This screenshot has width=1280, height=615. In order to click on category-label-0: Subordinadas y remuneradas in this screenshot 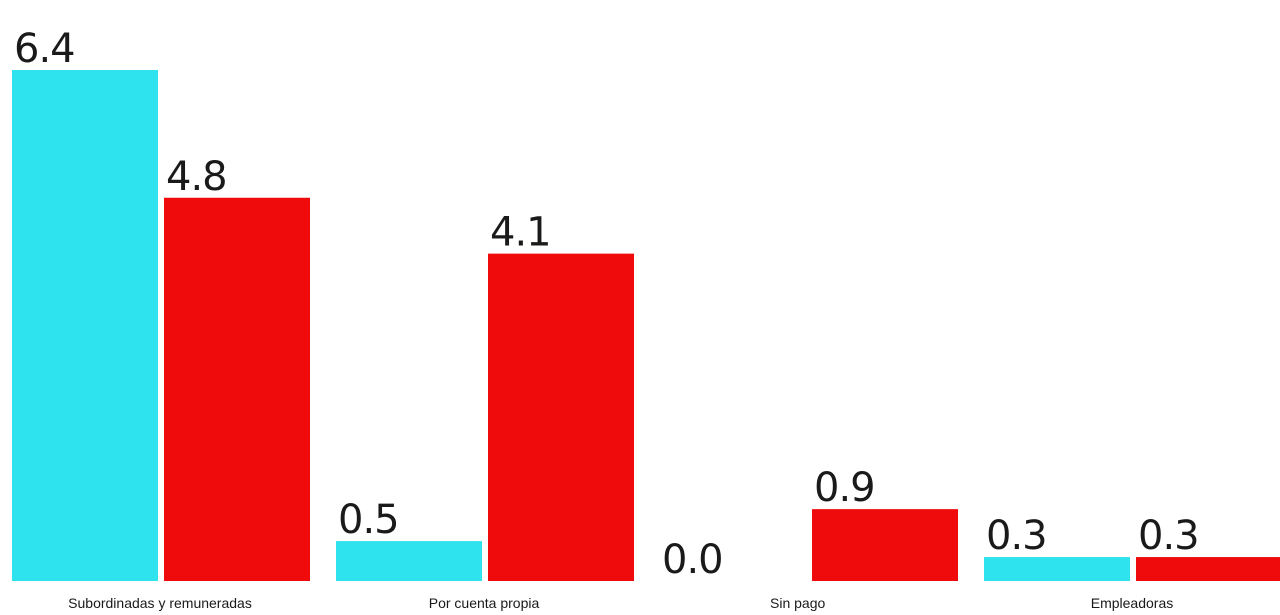, I will do `click(160, 603)`.